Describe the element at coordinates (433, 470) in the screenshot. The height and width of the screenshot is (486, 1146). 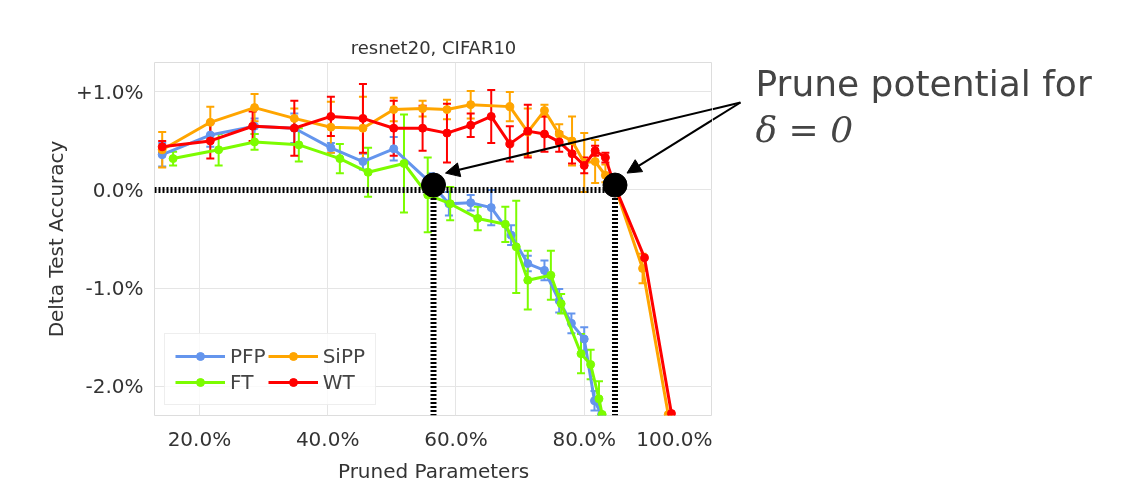
I see `x-axis-title: Pruned Parameters` at that location.